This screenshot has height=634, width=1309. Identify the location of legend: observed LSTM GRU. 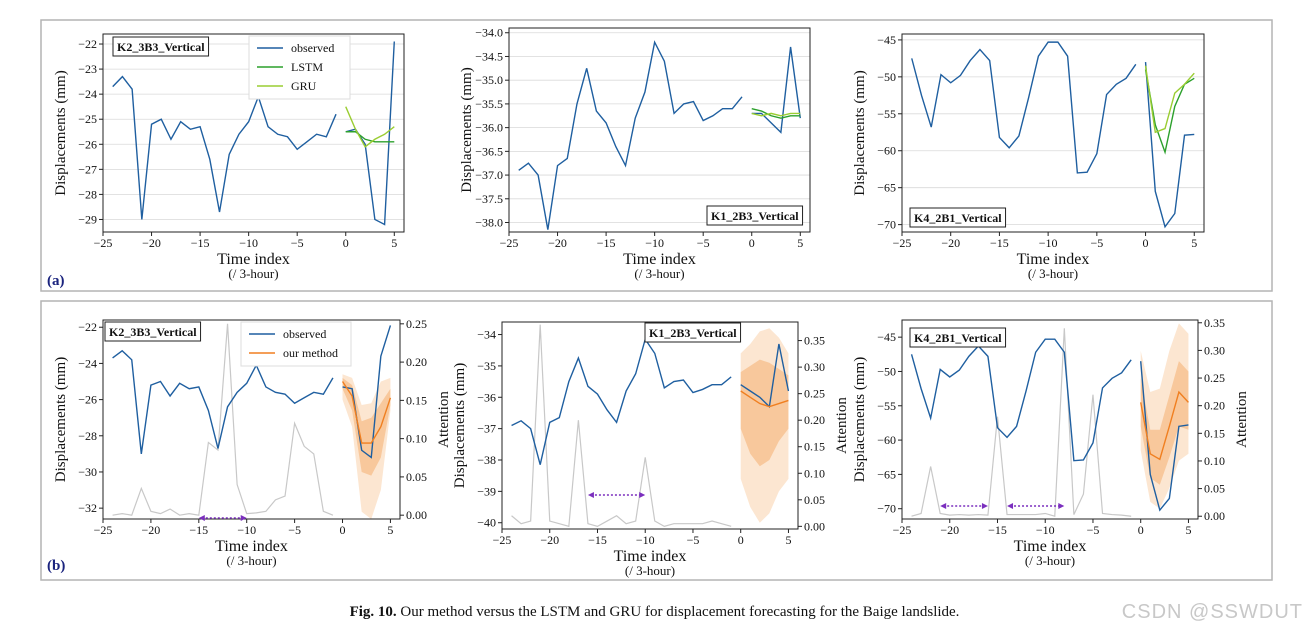
(299, 67).